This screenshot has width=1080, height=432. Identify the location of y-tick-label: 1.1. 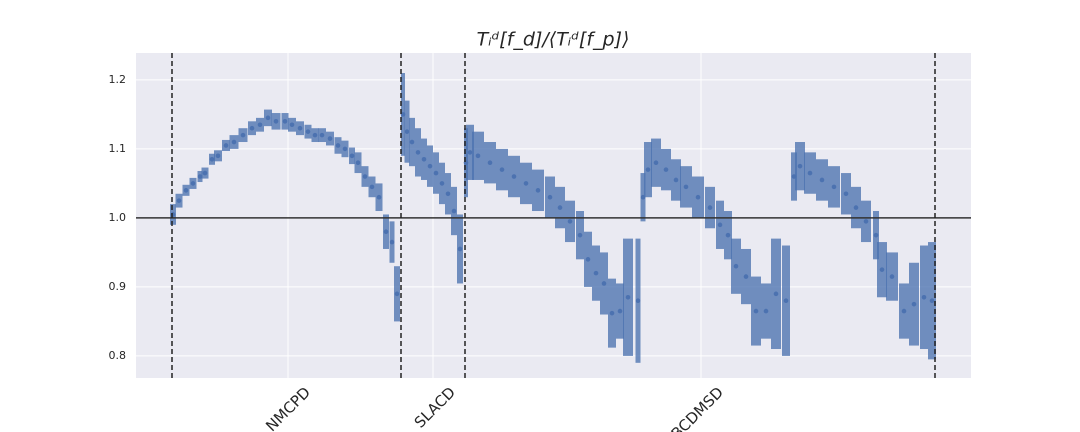
(118, 148).